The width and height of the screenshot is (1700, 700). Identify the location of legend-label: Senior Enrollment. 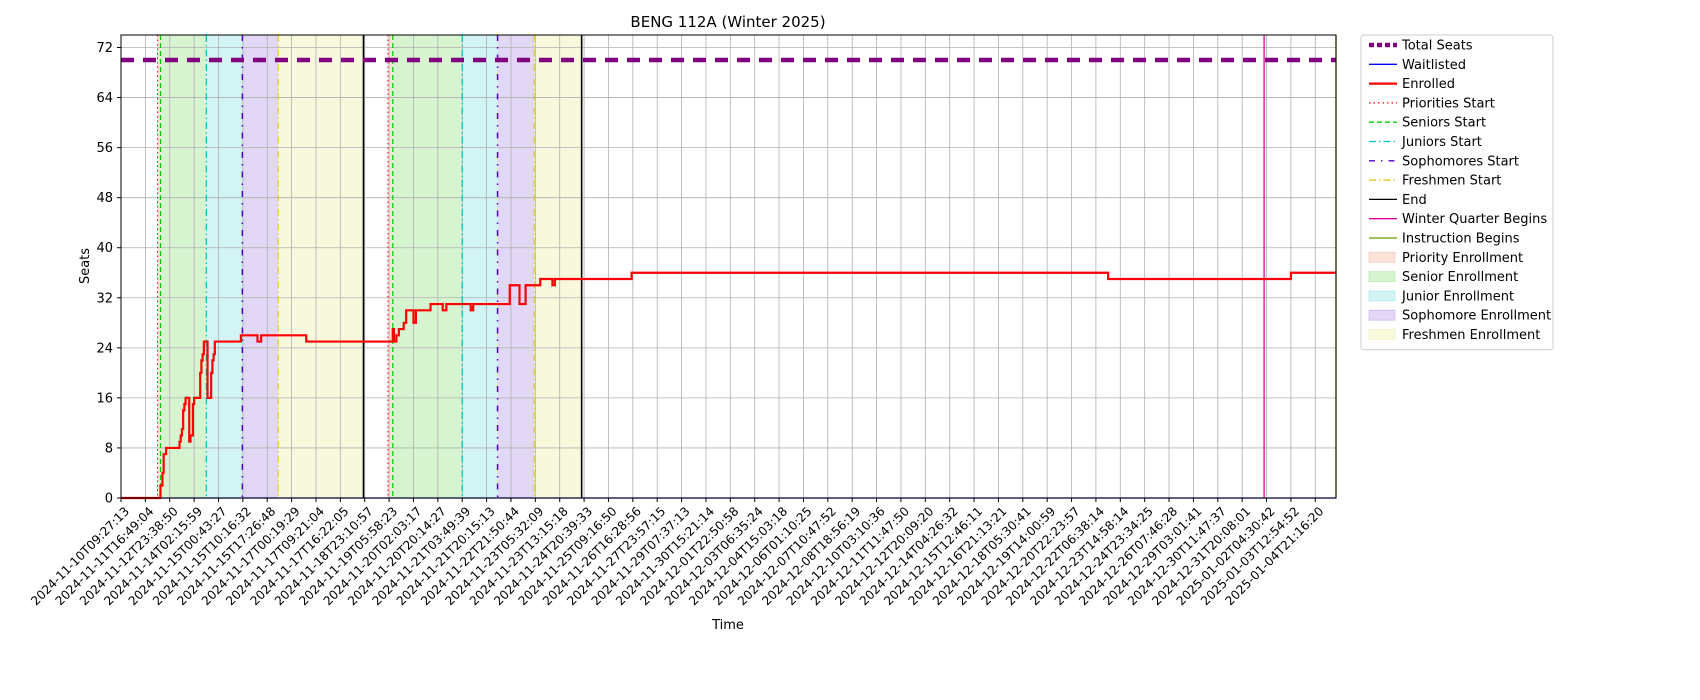
(1460, 277).